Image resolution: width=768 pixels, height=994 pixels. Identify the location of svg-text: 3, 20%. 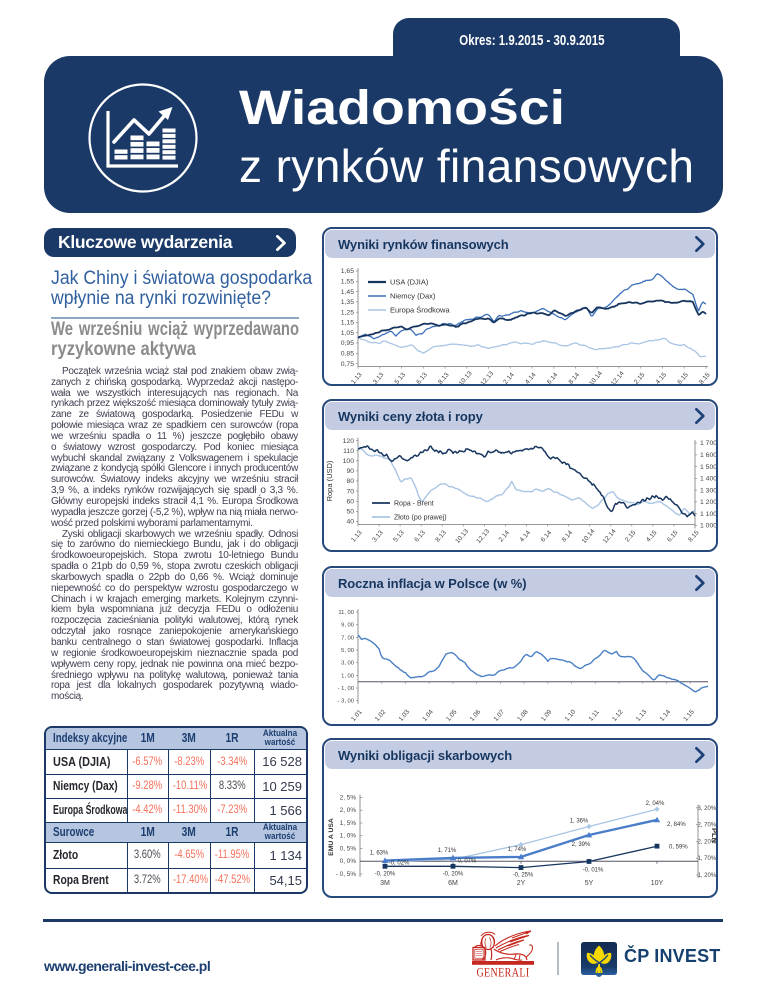
(707, 809).